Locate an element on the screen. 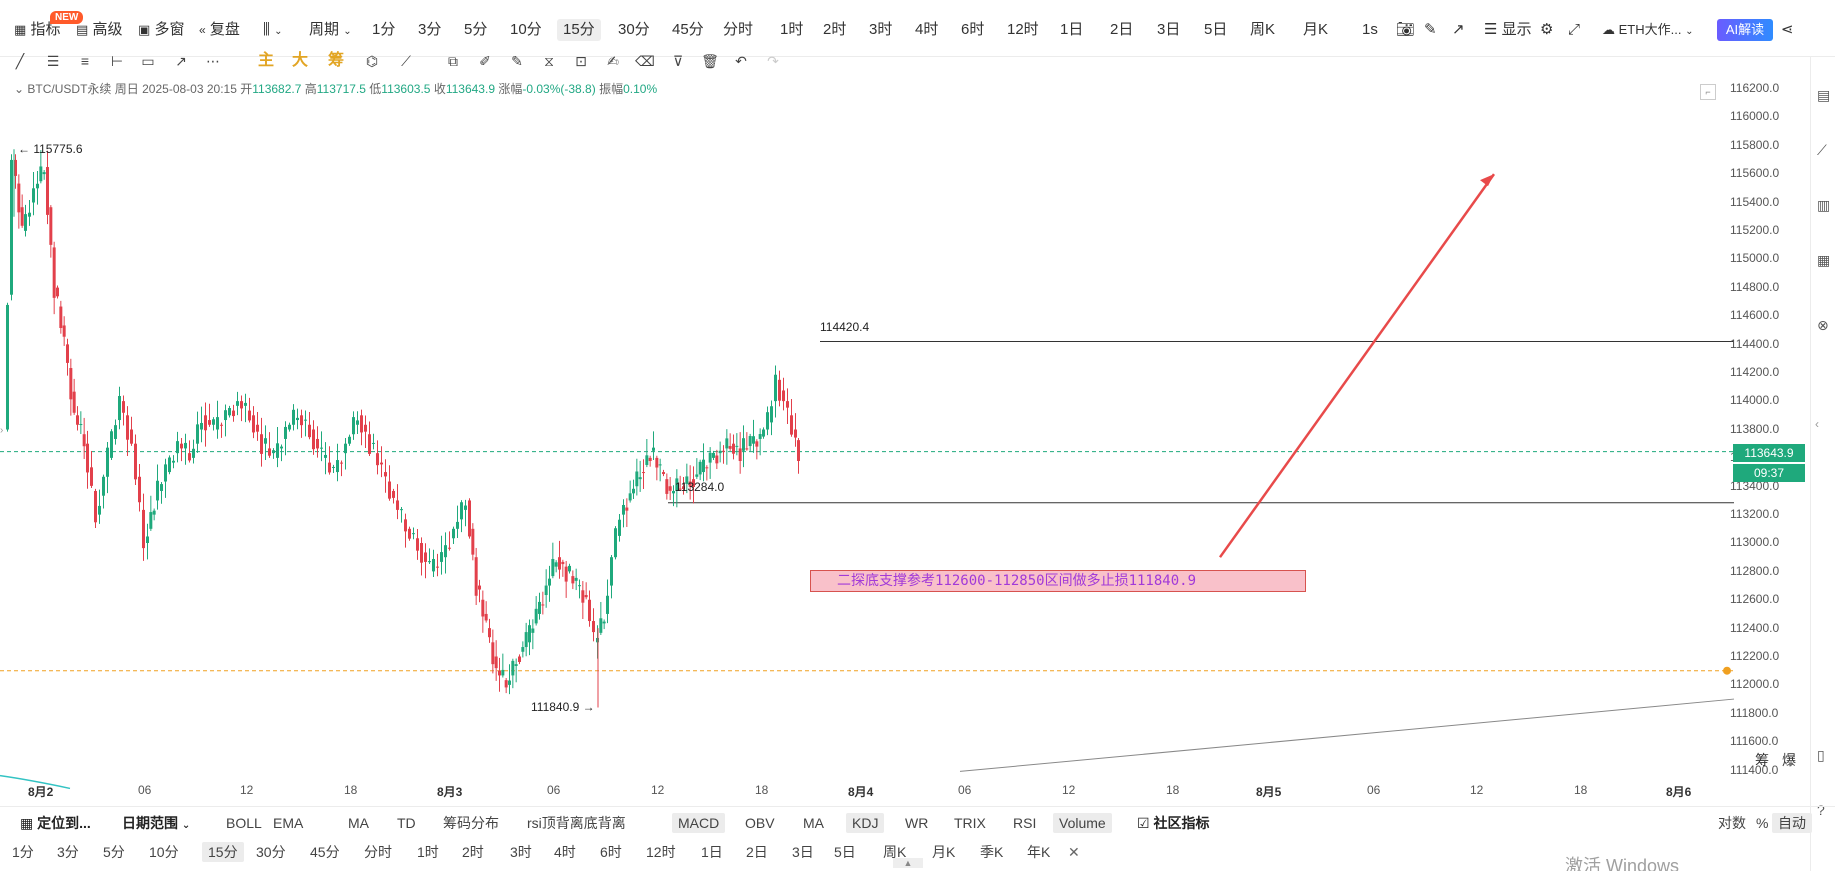 The width and height of the screenshot is (1835, 871). refresh-interval: 1s is located at coordinates (1370, 29).